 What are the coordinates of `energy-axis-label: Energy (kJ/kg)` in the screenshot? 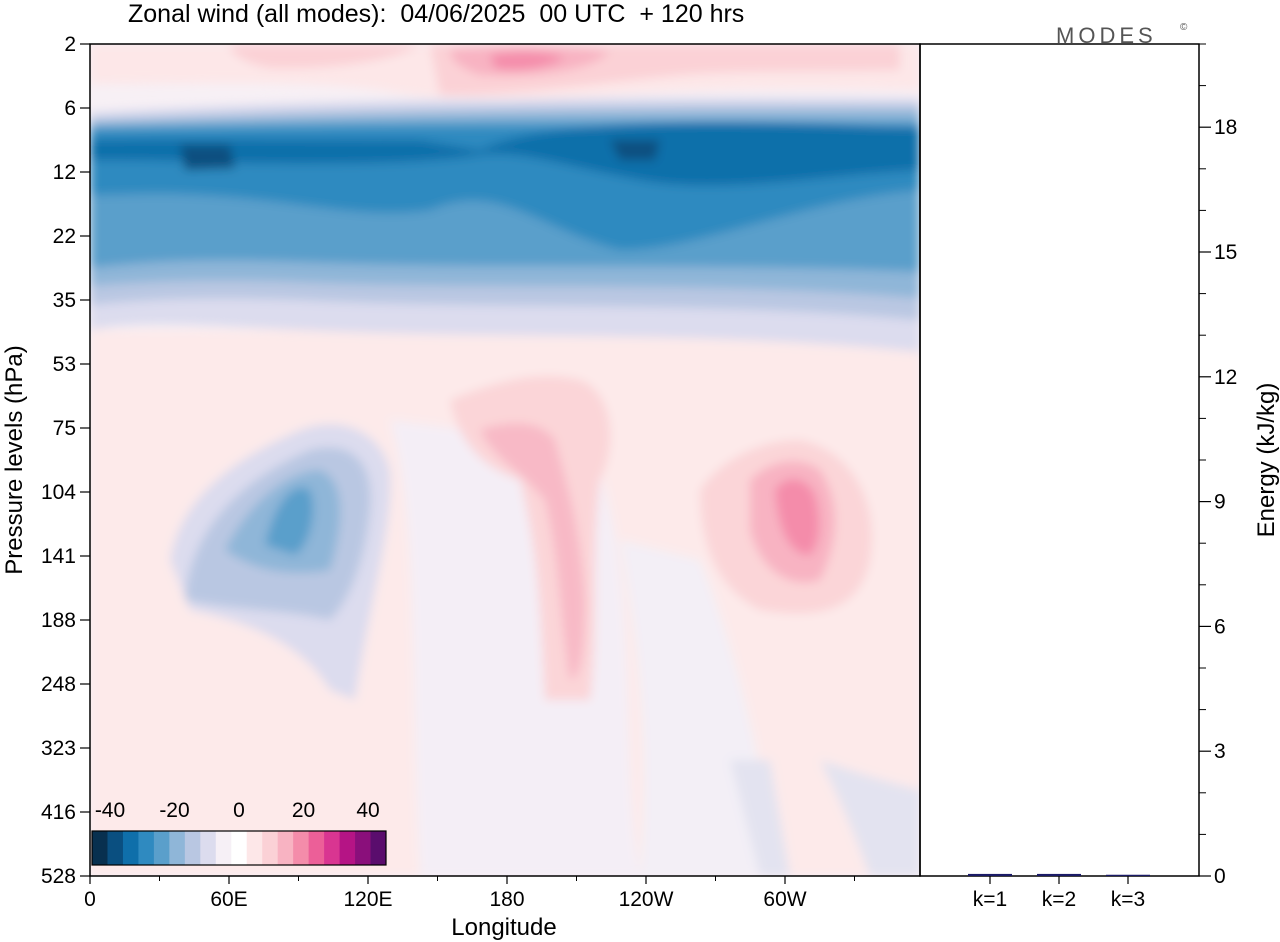 It's located at (1266, 460).